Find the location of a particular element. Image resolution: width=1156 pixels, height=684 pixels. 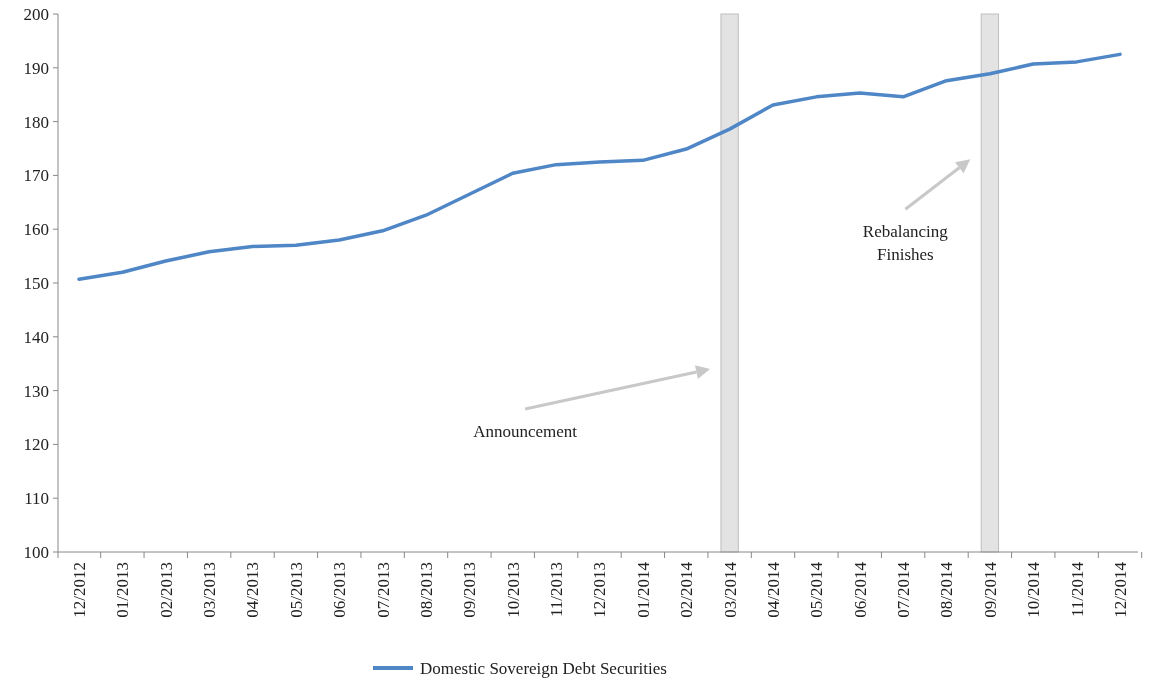

x-tick-label: 03/2014 is located at coordinates (730, 589).